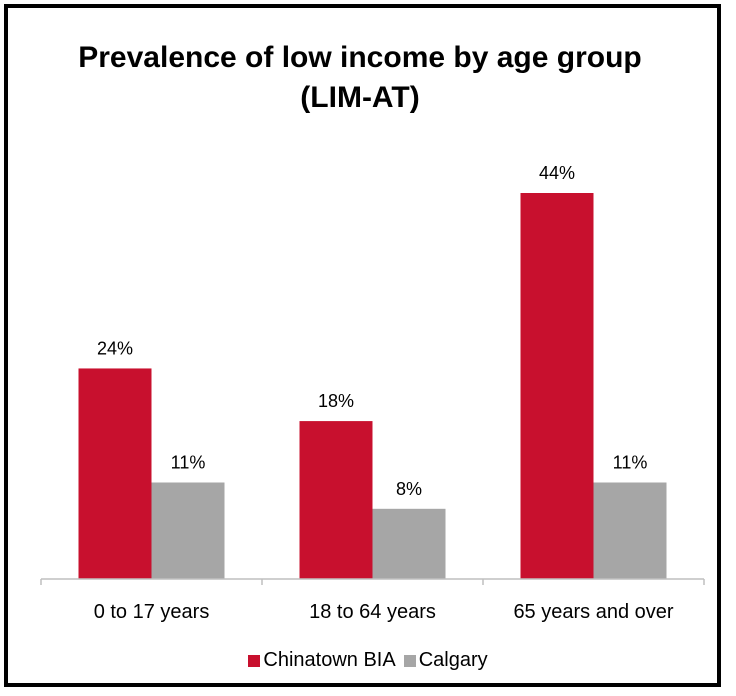 The image size is (736, 696). Describe the element at coordinates (115, 348) in the screenshot. I see `data-label-chinatown-bia-0: 24%` at that location.